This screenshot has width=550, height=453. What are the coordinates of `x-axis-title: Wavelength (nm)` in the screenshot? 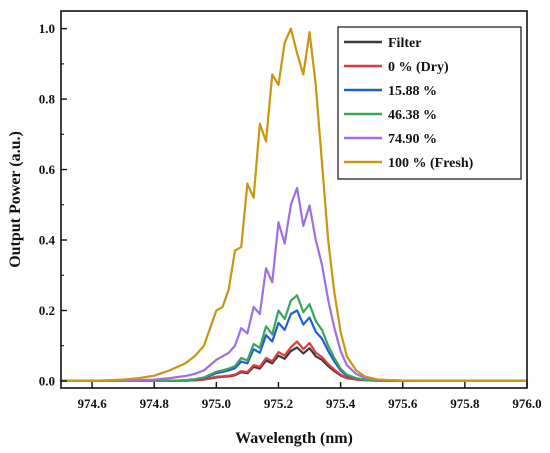 It's located at (294, 438).